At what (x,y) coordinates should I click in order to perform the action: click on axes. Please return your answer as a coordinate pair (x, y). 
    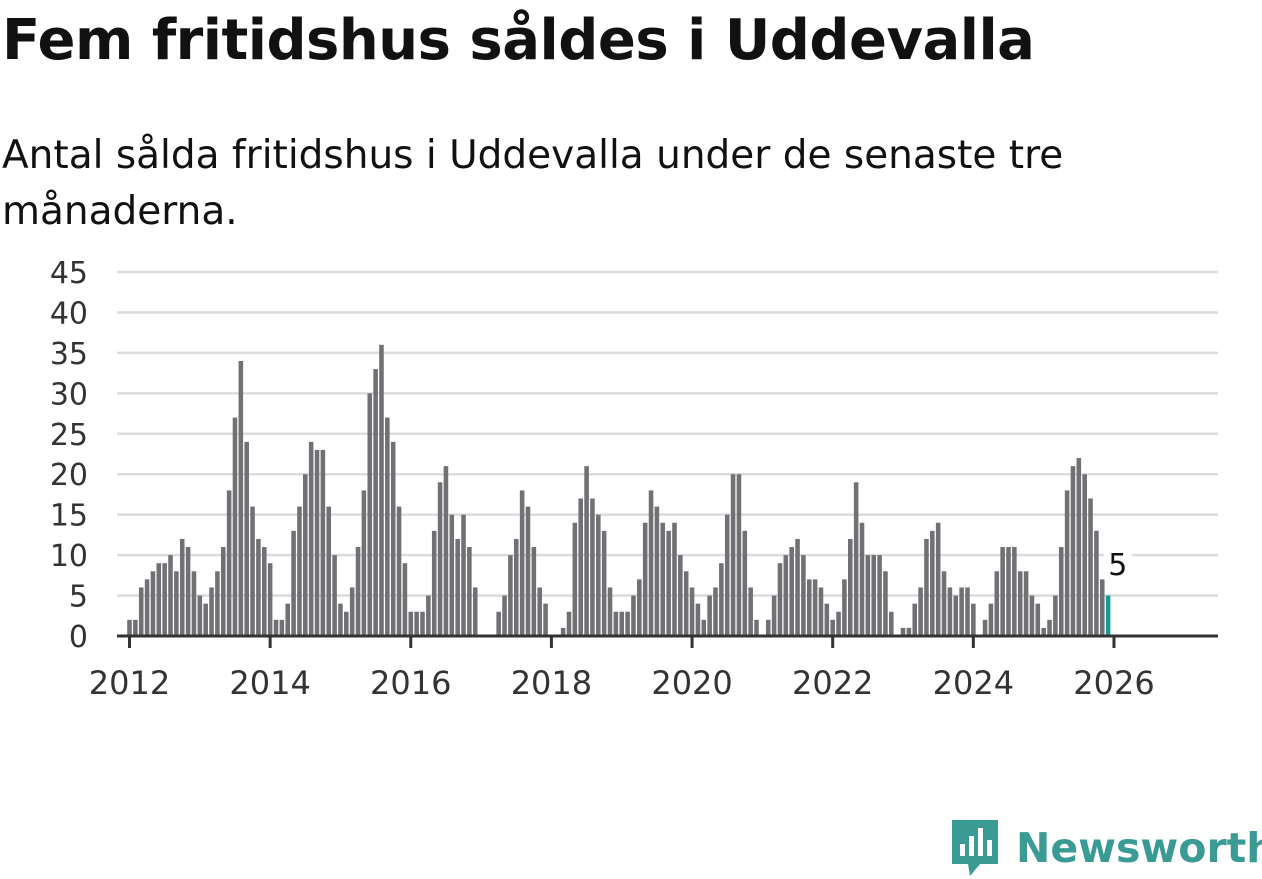
    Looking at the image, I should click on (667, 641).